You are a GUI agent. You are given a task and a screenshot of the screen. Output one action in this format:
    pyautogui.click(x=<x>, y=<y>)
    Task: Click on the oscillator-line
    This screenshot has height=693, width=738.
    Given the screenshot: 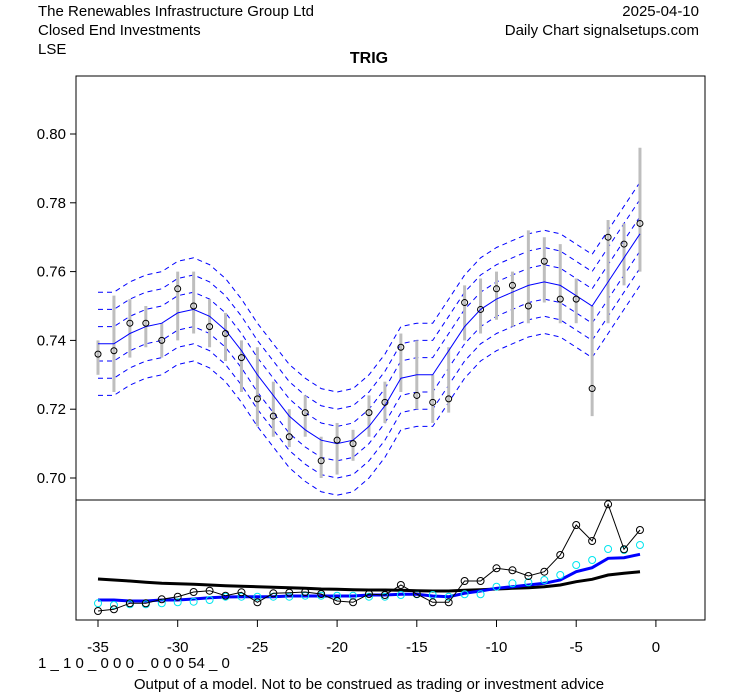 What is the action you would take?
    pyautogui.click(x=369, y=557)
    